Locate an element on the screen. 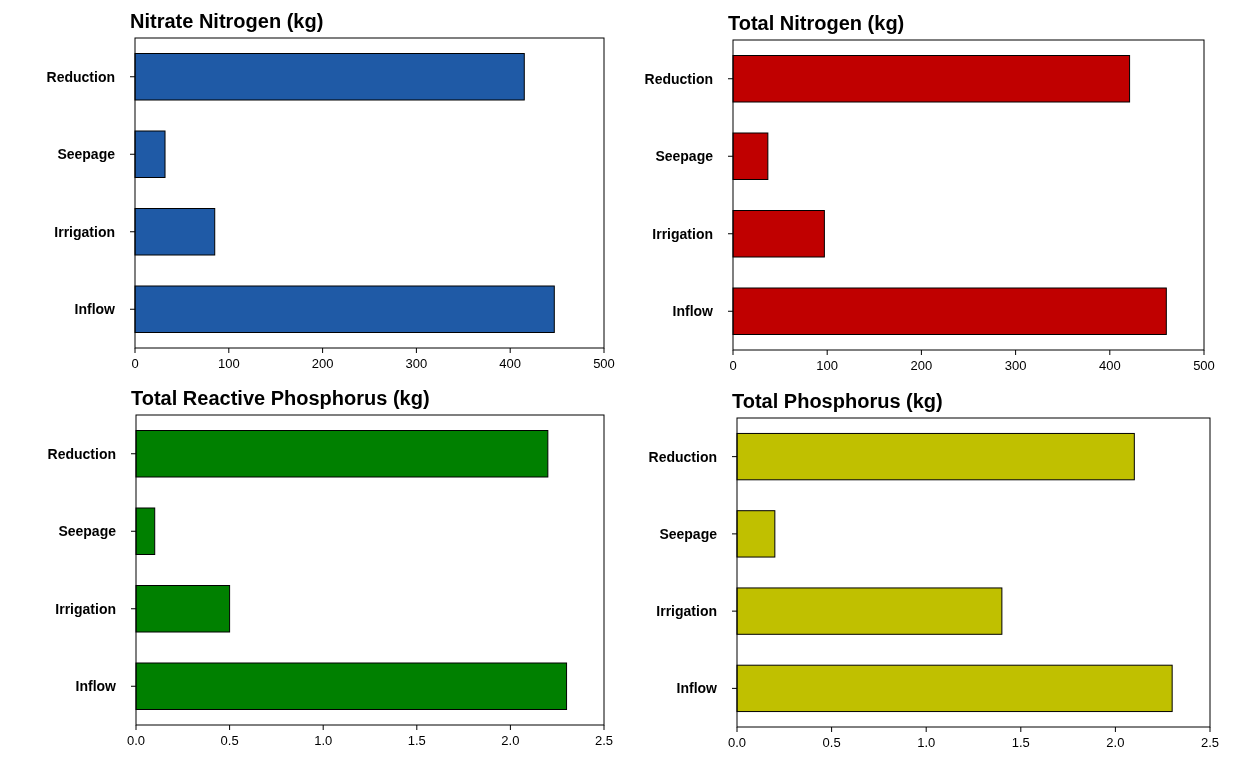  chart-title: Total Reactive Phosphorus (kg) is located at coordinates (280, 398).